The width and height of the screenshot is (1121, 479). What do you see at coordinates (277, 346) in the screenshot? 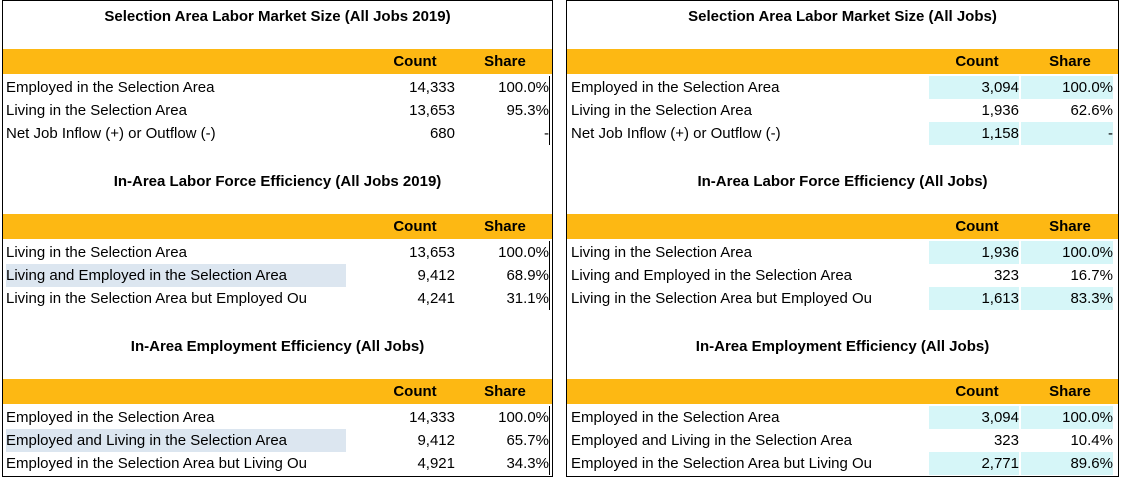
I see `section-title: In-Area Employment Efficiency (All Jobs)` at bounding box center [277, 346].